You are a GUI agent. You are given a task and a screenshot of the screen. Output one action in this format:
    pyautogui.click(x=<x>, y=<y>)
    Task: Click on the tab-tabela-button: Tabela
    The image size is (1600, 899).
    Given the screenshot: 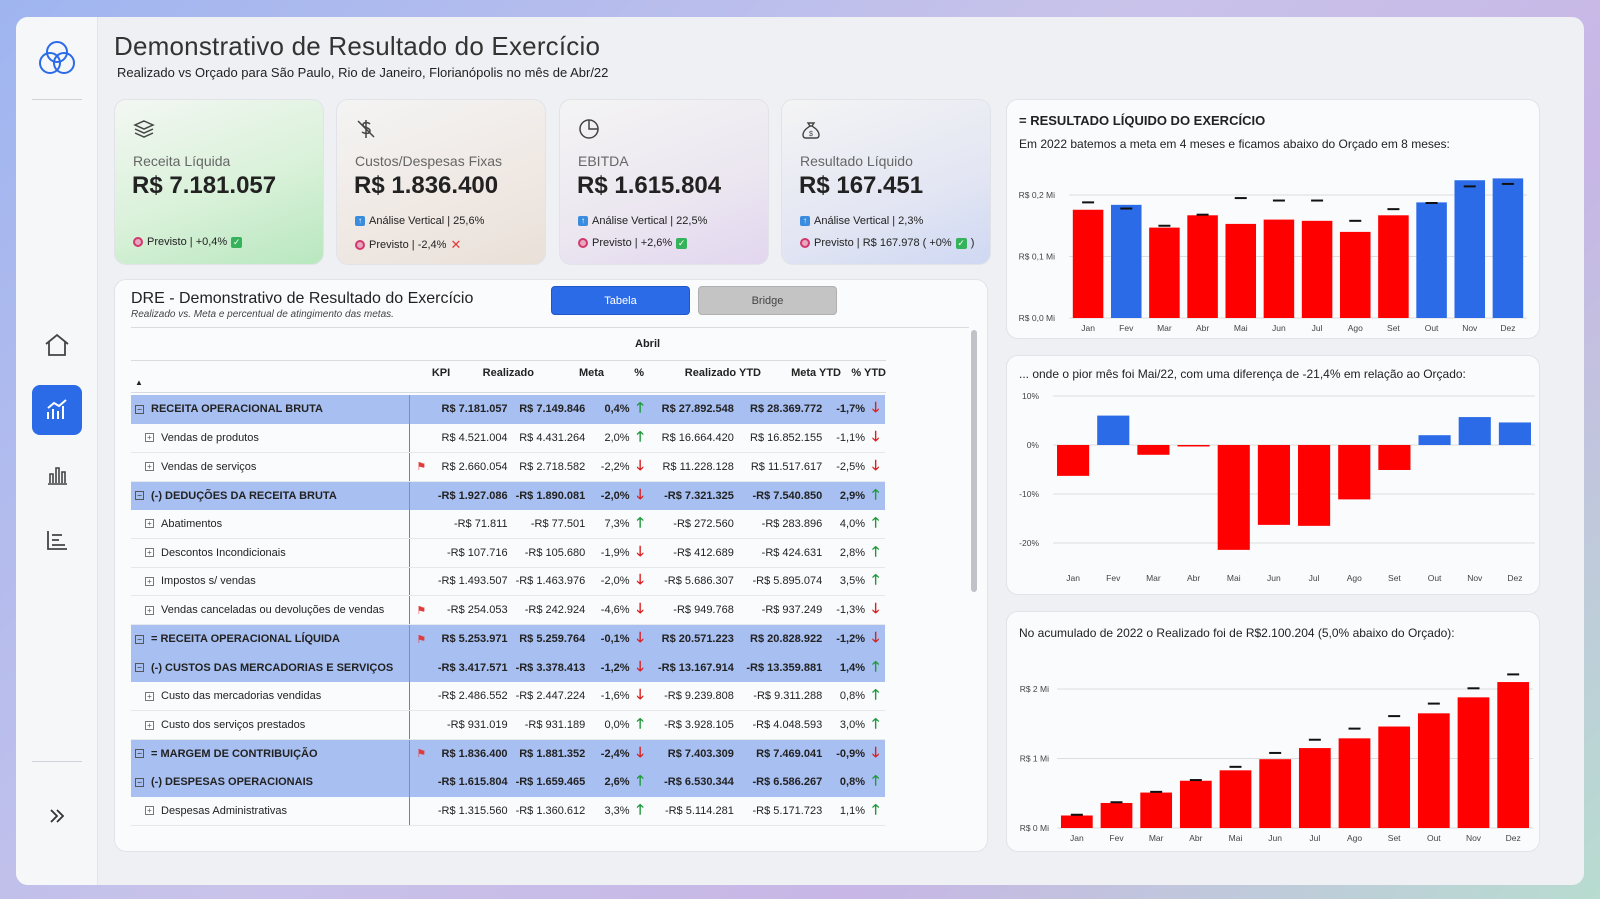 What is the action you would take?
    pyautogui.click(x=620, y=300)
    